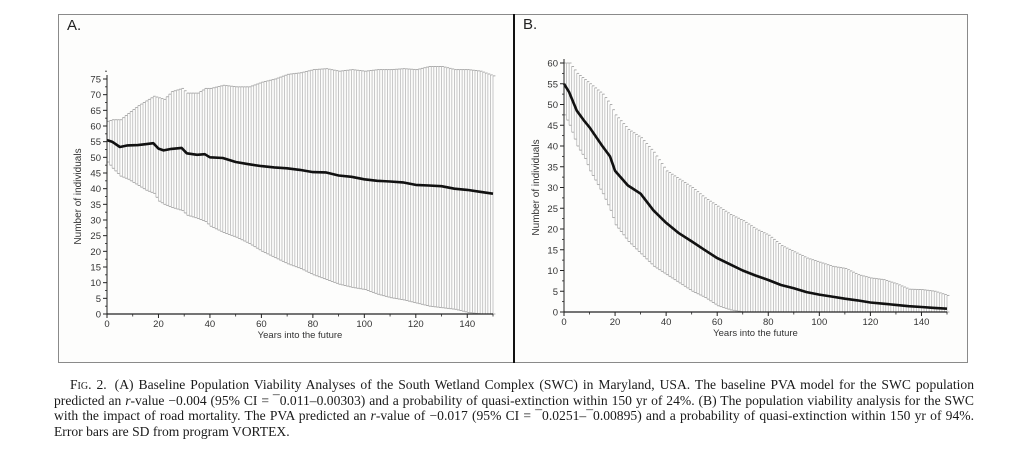 The image size is (1024, 465). What do you see at coordinates (74, 25) in the screenshot?
I see `panel-label-a: A.` at bounding box center [74, 25].